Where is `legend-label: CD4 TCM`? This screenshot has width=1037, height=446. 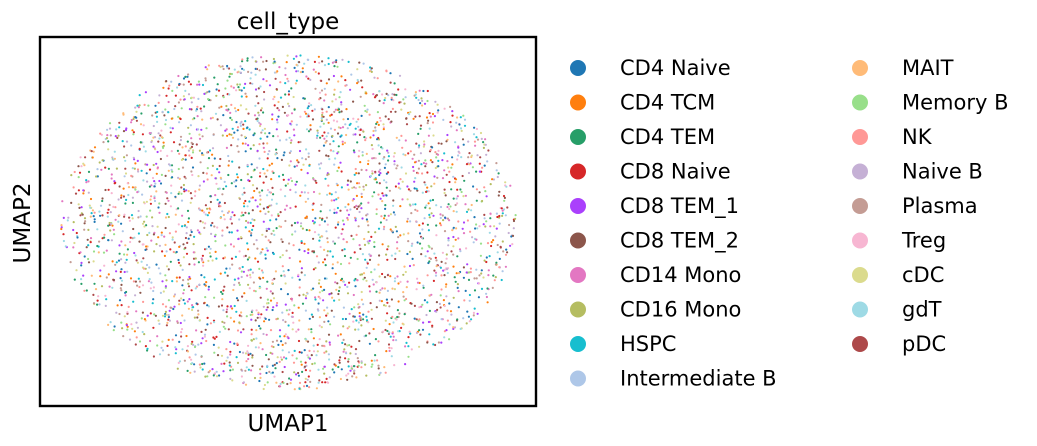
legend-label: CD4 TCM is located at coordinates (667, 103).